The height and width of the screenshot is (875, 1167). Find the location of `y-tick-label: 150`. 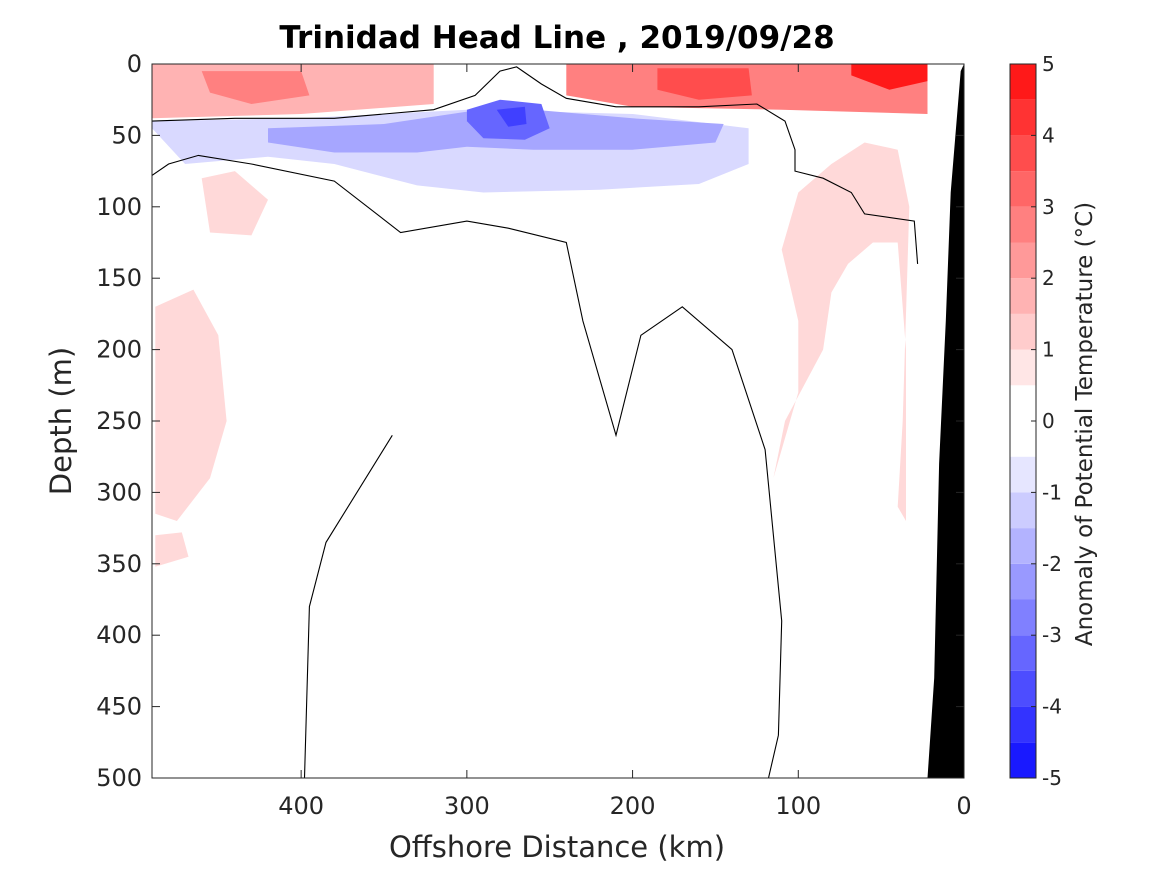

y-tick-label: 150 is located at coordinates (119, 278).